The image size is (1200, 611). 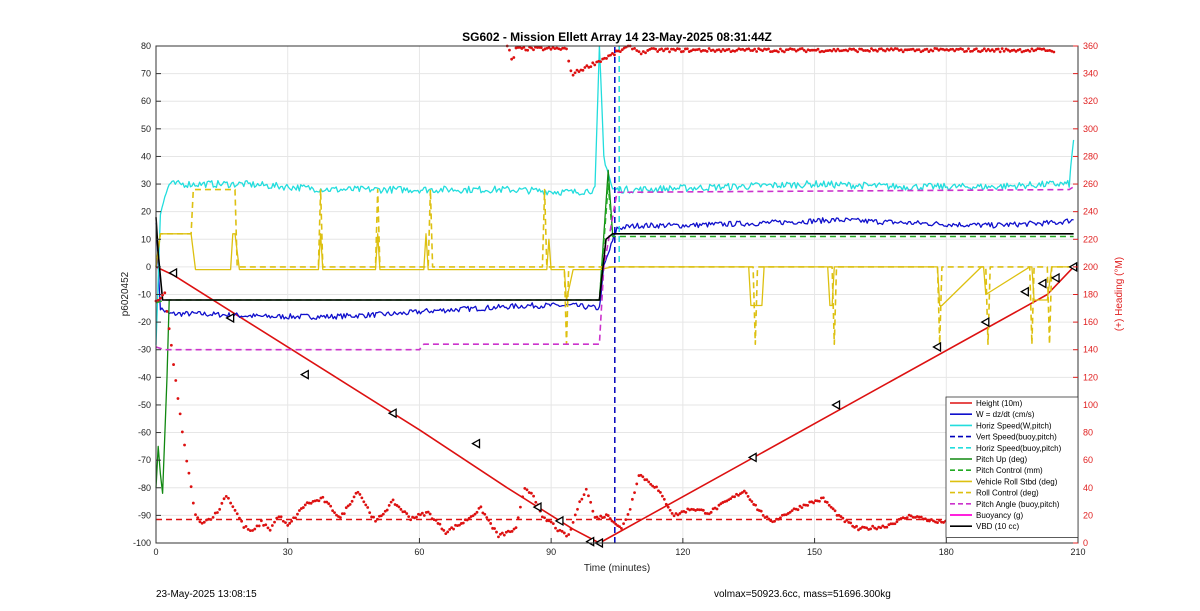 What do you see at coordinates (1090, 74) in the screenshot?
I see `y2-tick-label: 340` at bounding box center [1090, 74].